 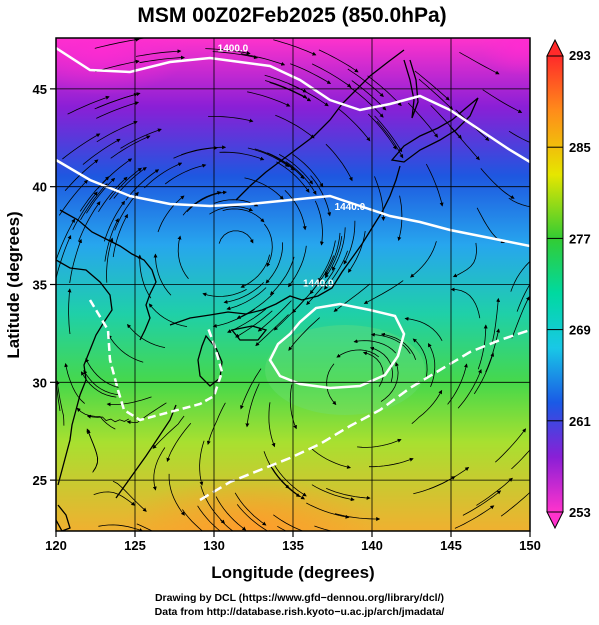 What do you see at coordinates (292, 572) in the screenshot?
I see `x-axis-label: Longitude (degrees)` at bounding box center [292, 572].